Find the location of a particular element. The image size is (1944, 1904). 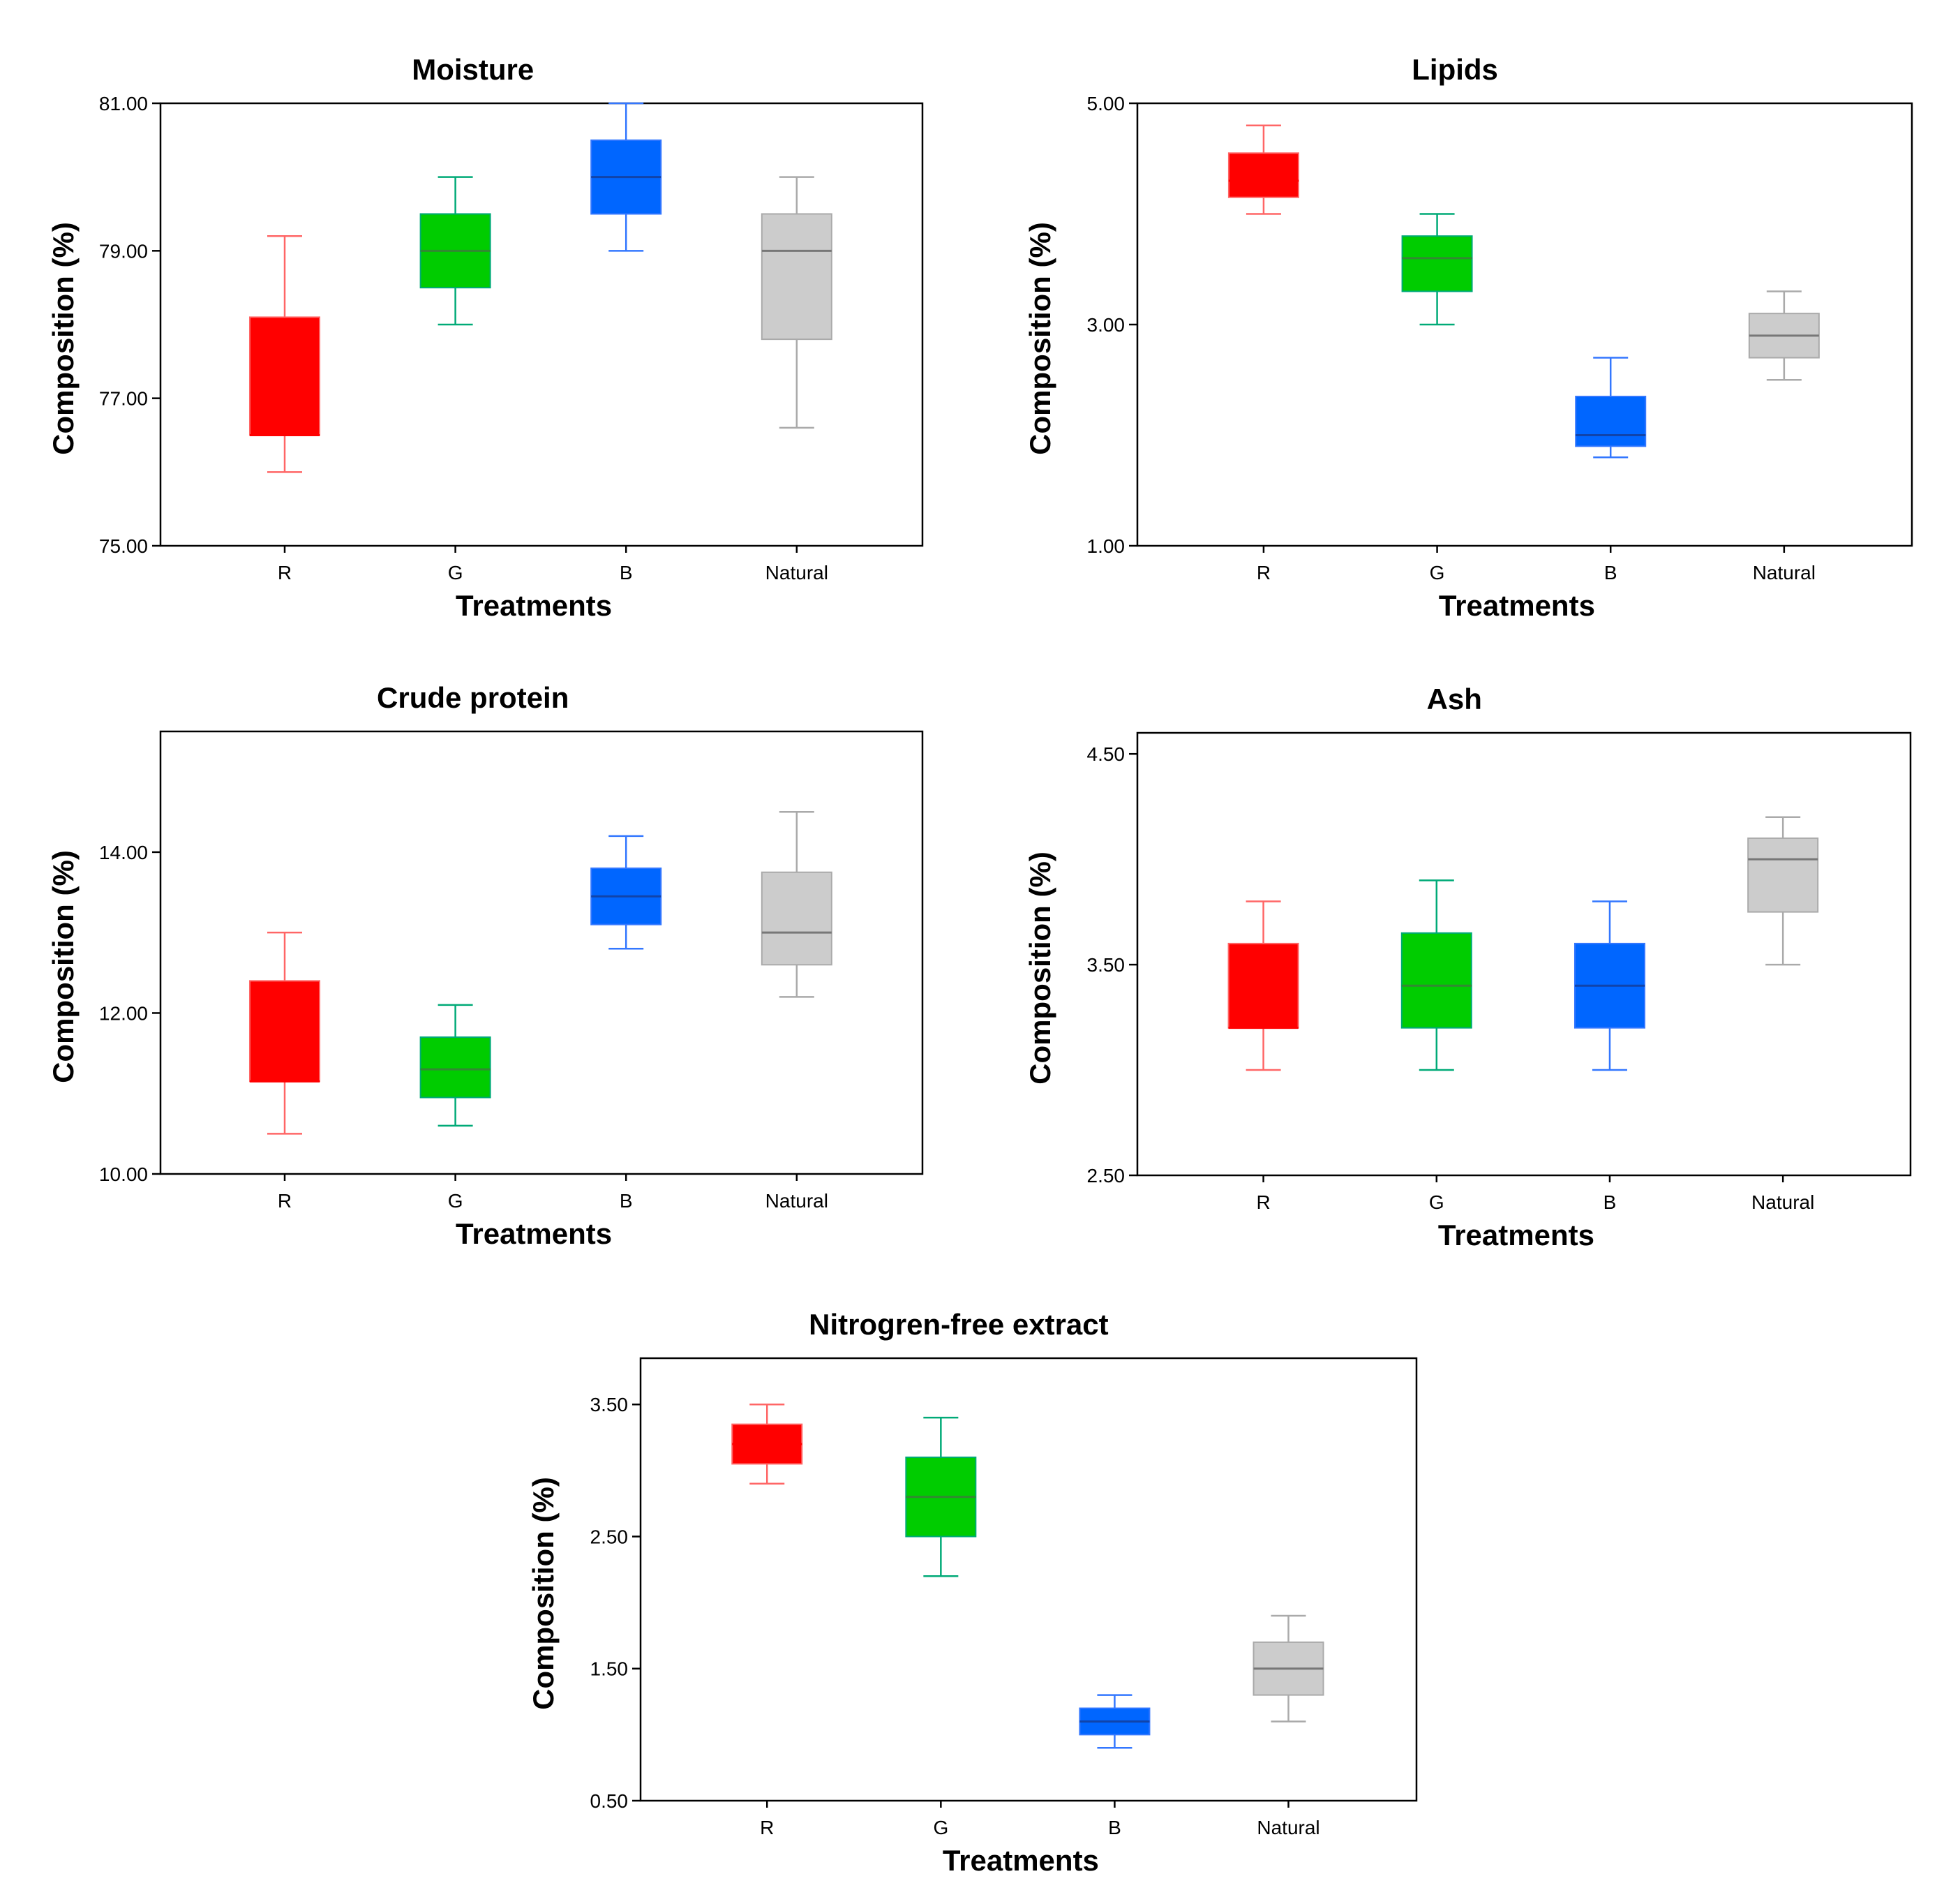

y-tick-label: 1.50 is located at coordinates (609, 1669).